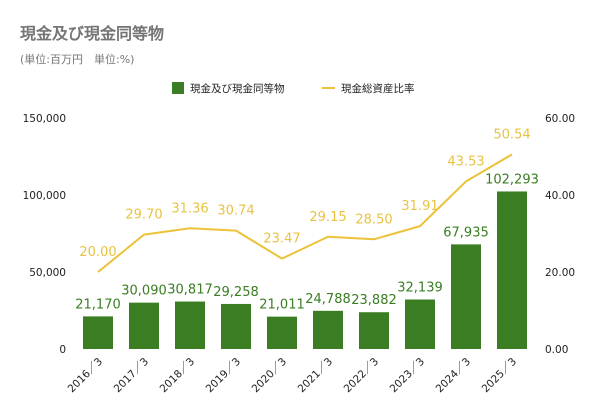  I want to click on line-data-label: 20.00, so click(97, 252).